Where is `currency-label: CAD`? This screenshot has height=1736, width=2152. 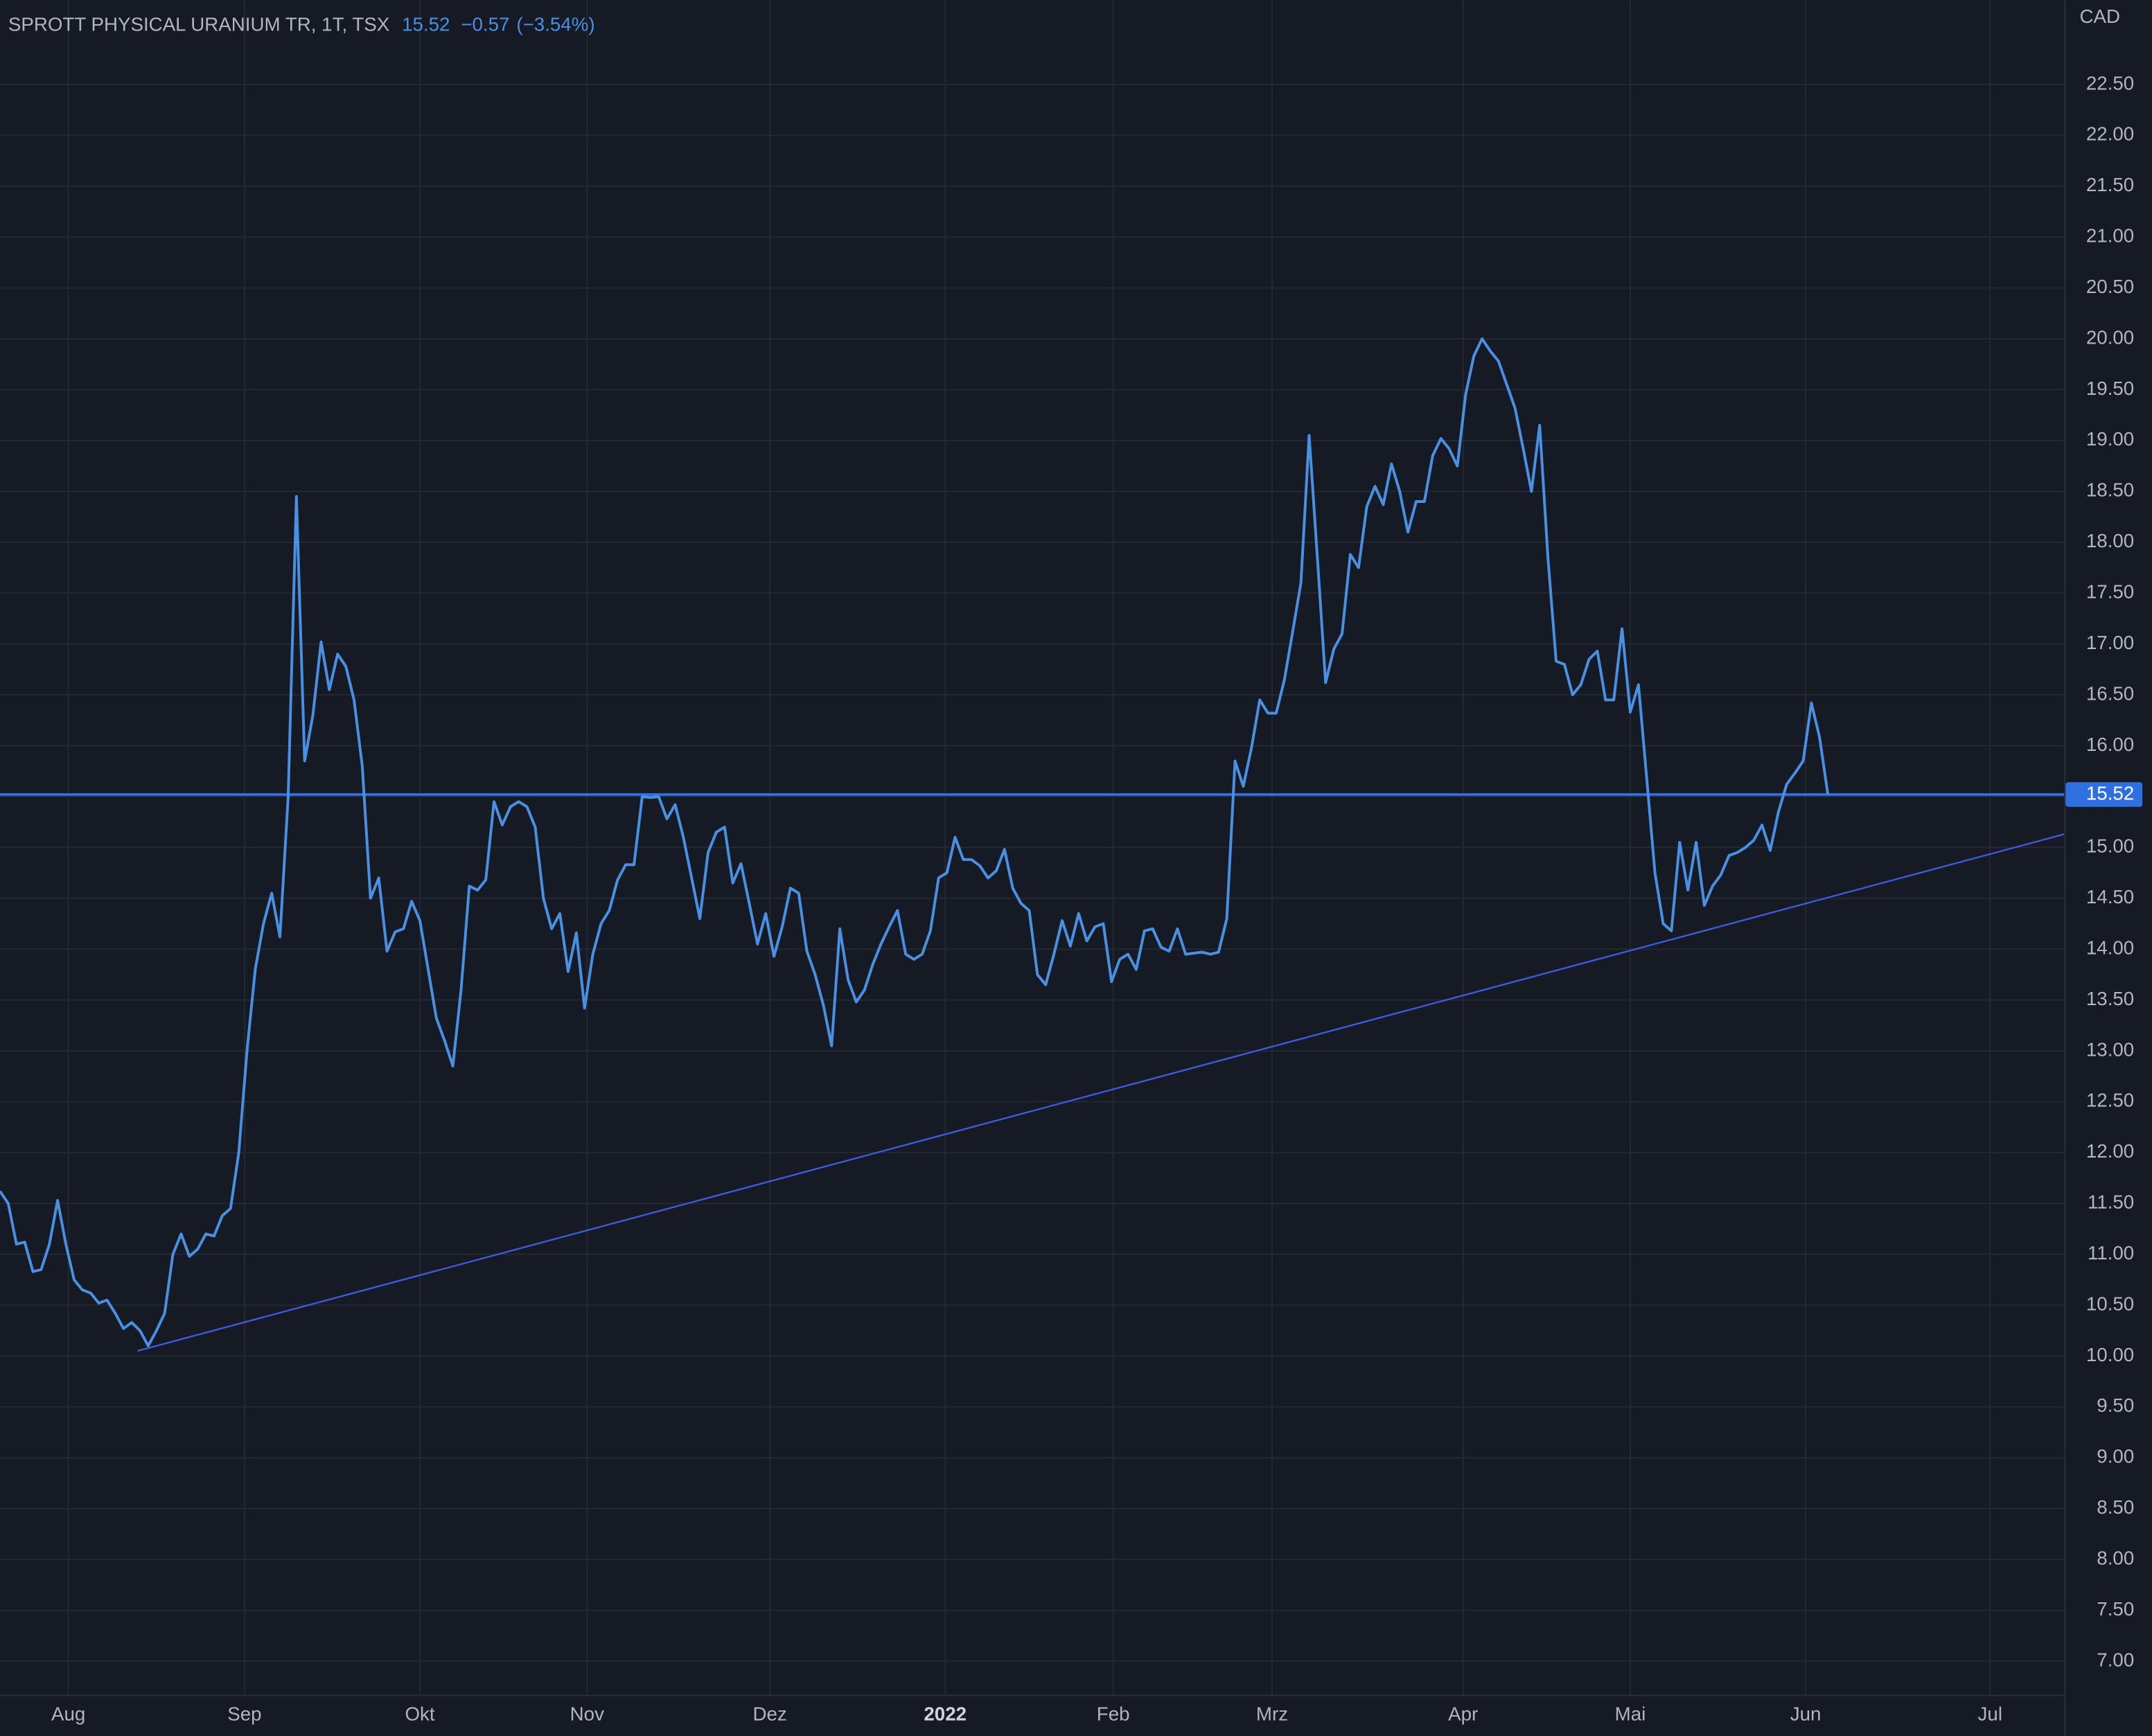 currency-label: CAD is located at coordinates (2099, 17).